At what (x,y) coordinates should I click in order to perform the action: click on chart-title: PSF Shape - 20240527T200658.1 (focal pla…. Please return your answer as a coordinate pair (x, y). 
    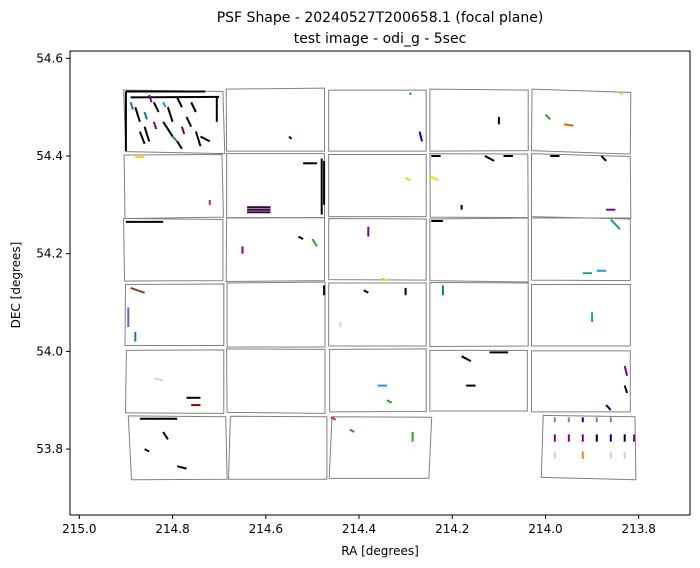
    Looking at the image, I should click on (380, 18).